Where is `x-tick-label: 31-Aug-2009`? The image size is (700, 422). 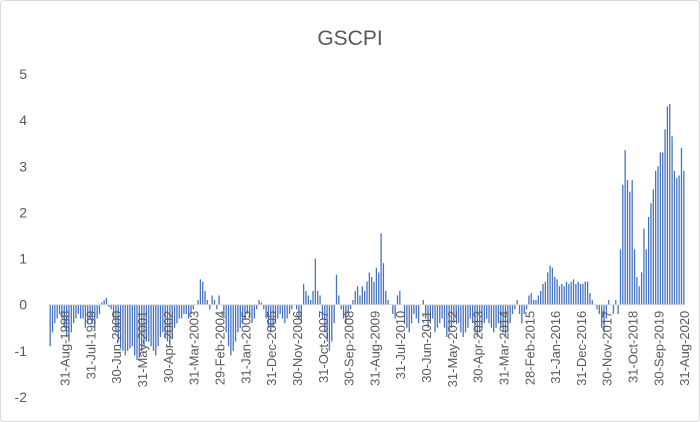
x-tick-label: 31-Aug-2009 is located at coordinates (374, 348).